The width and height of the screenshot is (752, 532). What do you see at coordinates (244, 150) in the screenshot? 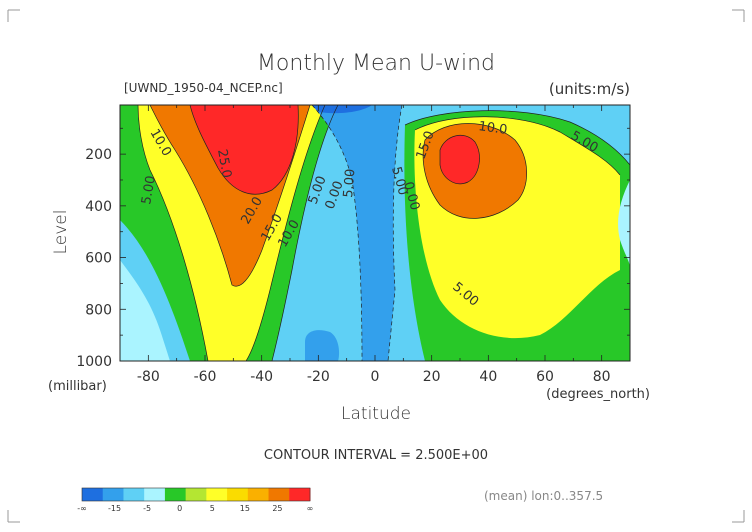
I see `band-jet-core-south` at bounding box center [244, 150].